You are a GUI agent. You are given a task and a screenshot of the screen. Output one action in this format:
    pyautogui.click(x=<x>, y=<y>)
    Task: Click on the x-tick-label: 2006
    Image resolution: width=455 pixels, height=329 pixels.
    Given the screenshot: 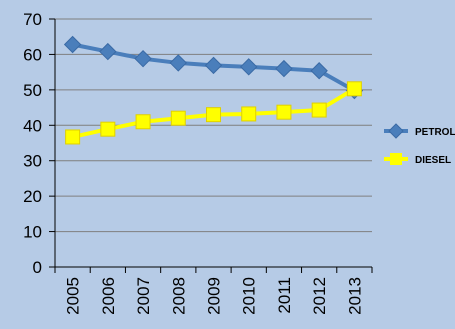 What is the action you would take?
    pyautogui.click(x=108, y=296)
    